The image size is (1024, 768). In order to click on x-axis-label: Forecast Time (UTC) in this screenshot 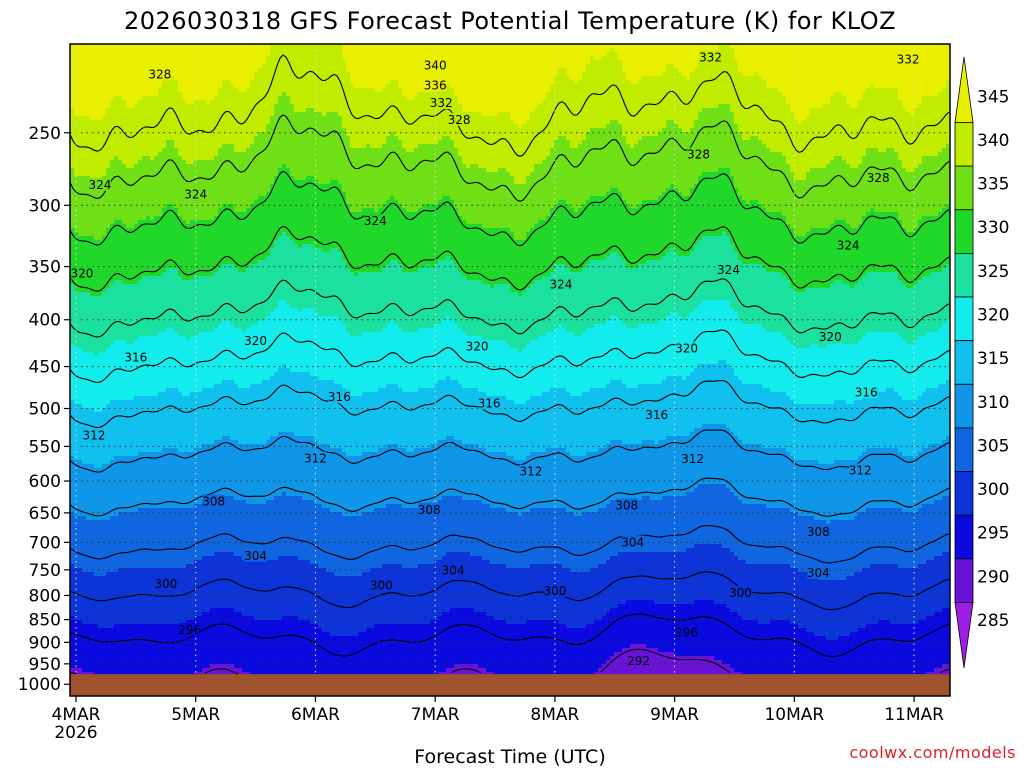, I will do `click(509, 757)`.